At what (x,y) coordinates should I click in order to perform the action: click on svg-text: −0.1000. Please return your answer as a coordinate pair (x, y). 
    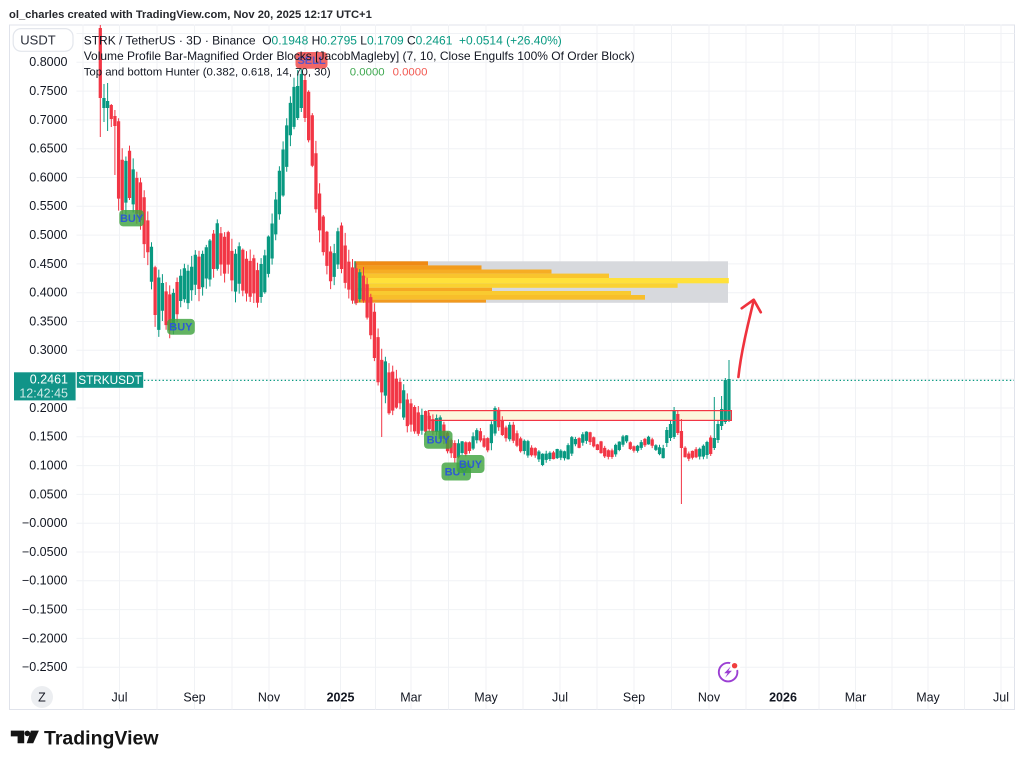
    Looking at the image, I should click on (45, 581).